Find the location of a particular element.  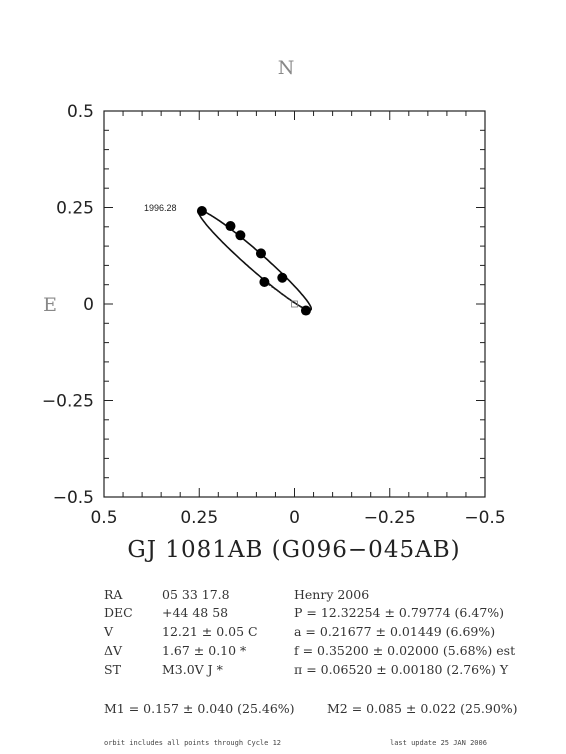

y-tick-label: −0.25 is located at coordinates (68, 402).